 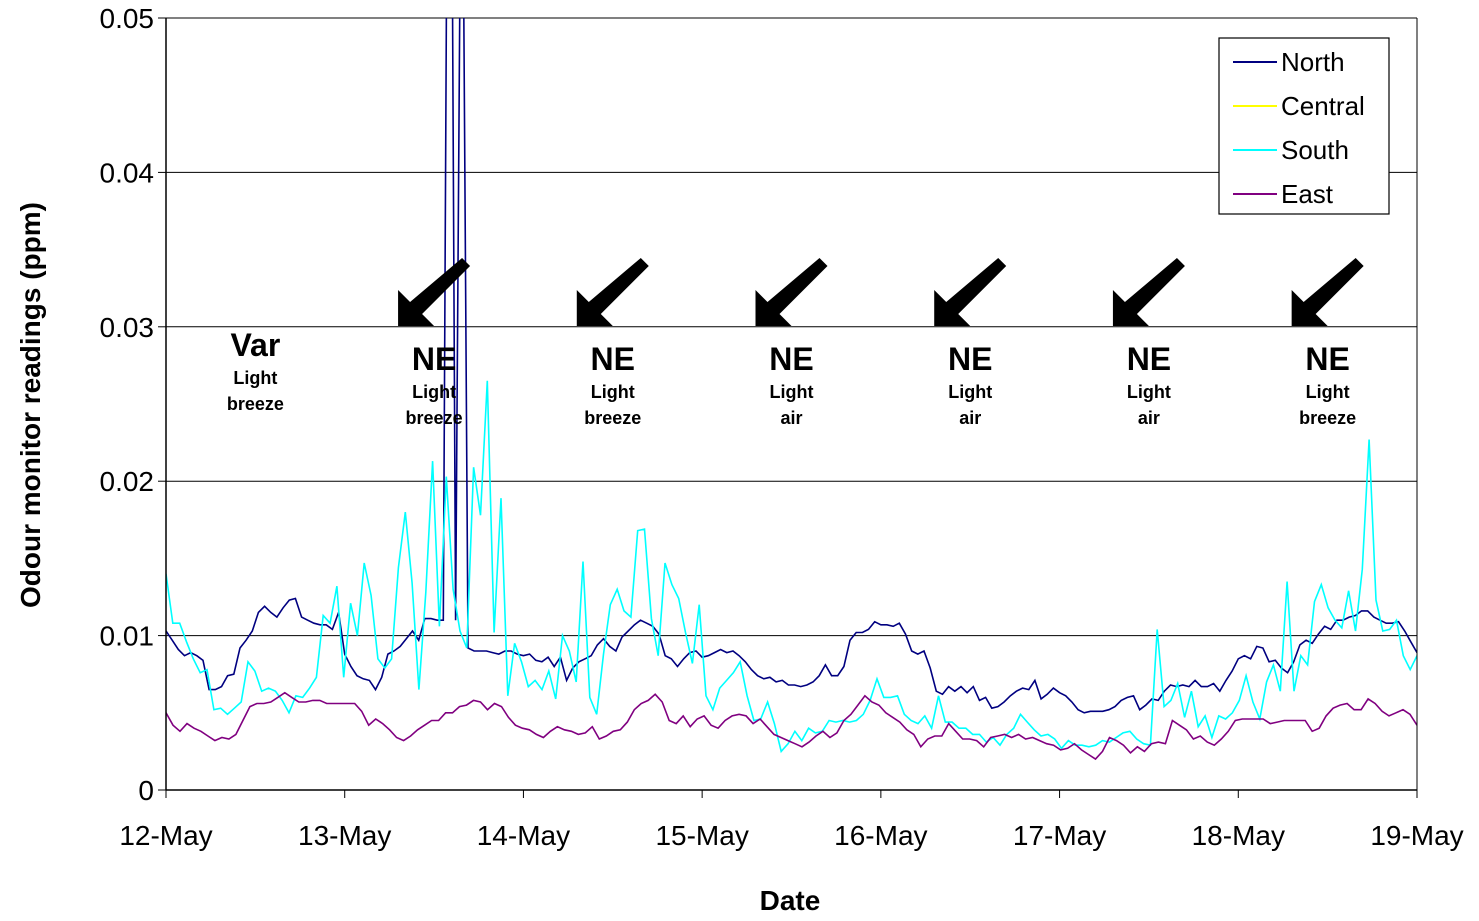 What do you see at coordinates (790, 900) in the screenshot?
I see `x-axis-title: Date` at bounding box center [790, 900].